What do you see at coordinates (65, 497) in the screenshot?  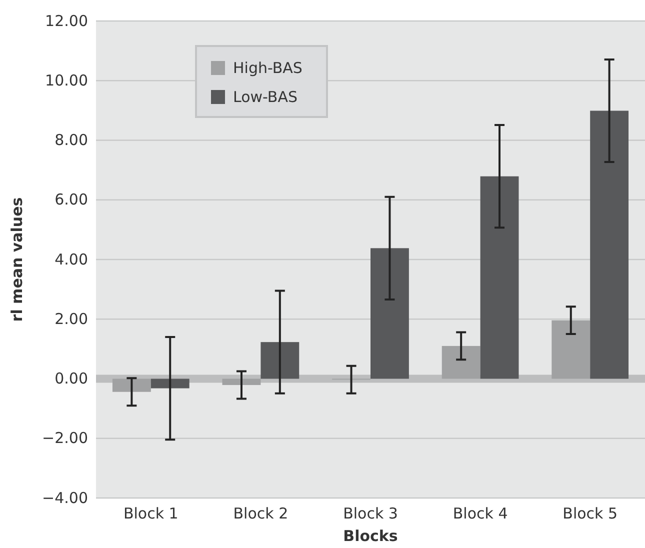 I see `y-tick-label: −4.00` at bounding box center [65, 497].